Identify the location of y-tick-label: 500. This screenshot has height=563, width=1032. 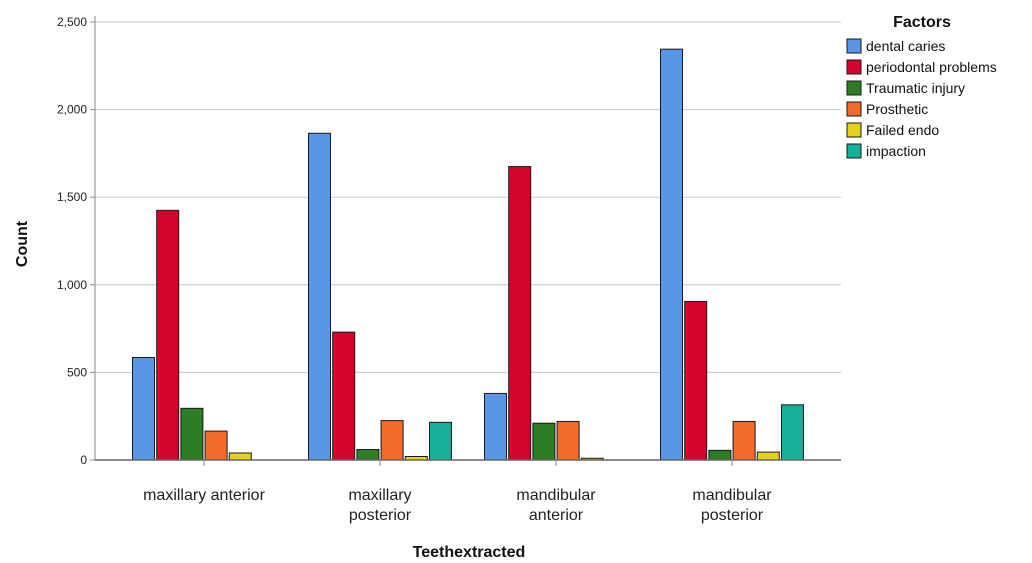
(77, 372).